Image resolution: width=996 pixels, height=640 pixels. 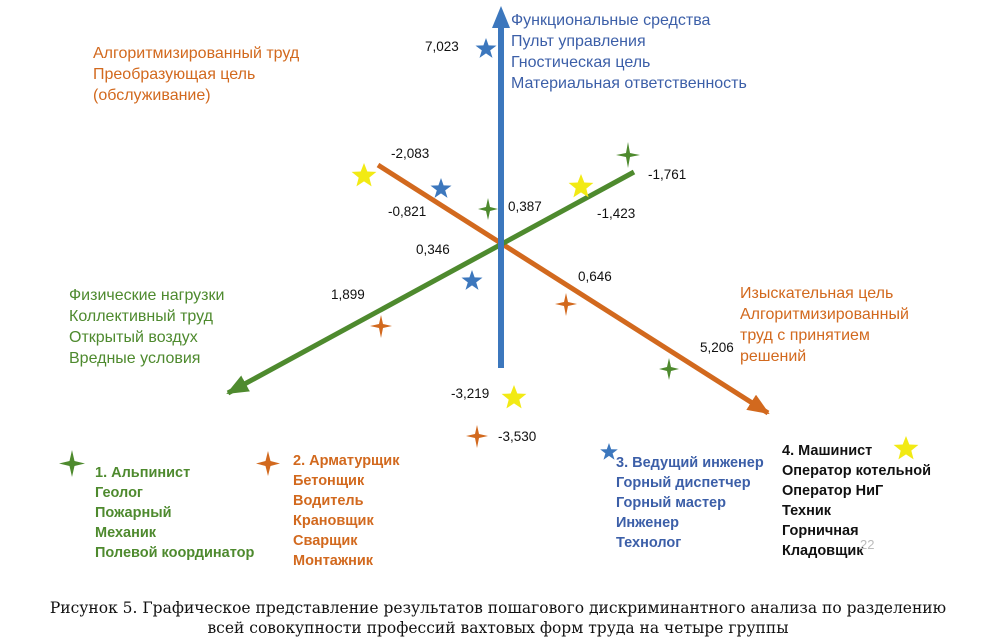 I want to click on value-label: -3,530, so click(x=517, y=436).